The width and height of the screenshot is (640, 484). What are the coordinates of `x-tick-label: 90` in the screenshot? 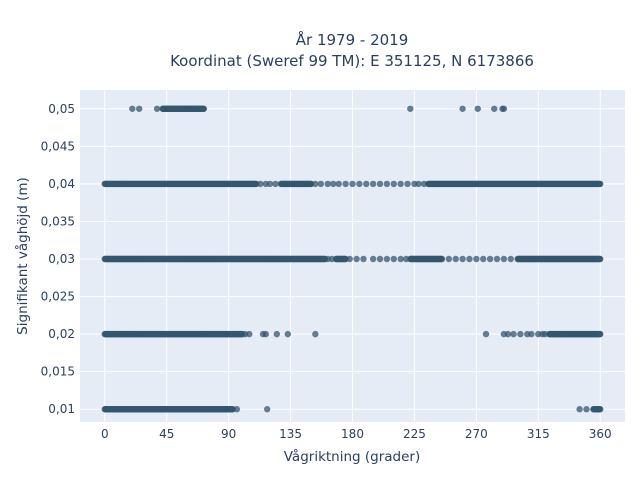 It's located at (228, 434).